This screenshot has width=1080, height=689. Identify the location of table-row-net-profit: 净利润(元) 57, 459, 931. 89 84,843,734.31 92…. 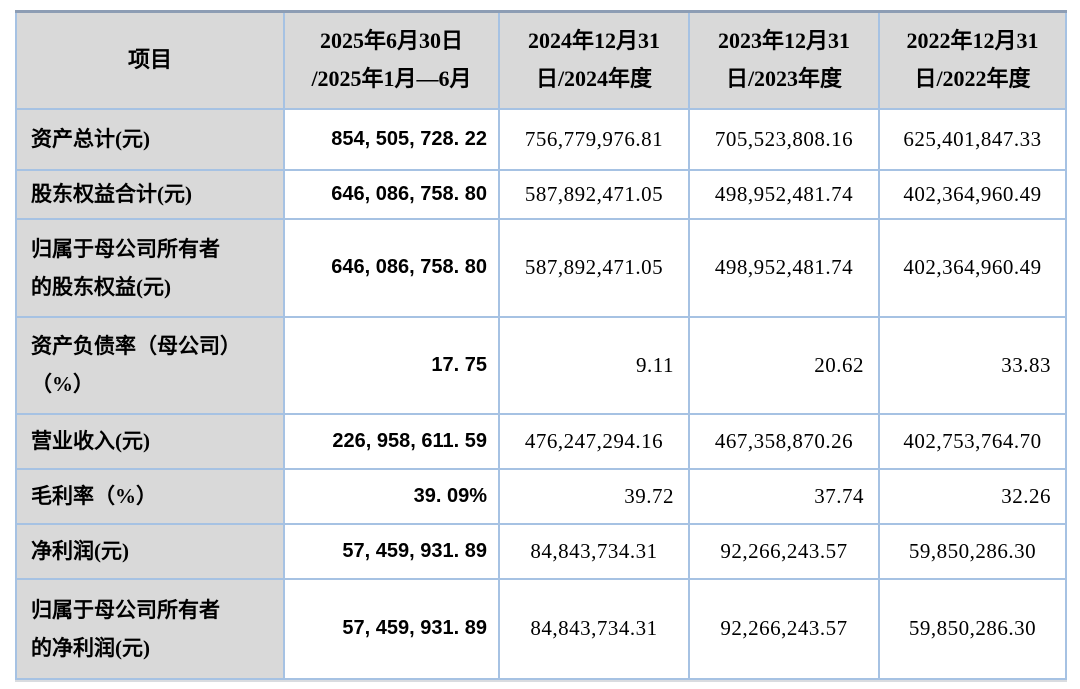
(541, 551).